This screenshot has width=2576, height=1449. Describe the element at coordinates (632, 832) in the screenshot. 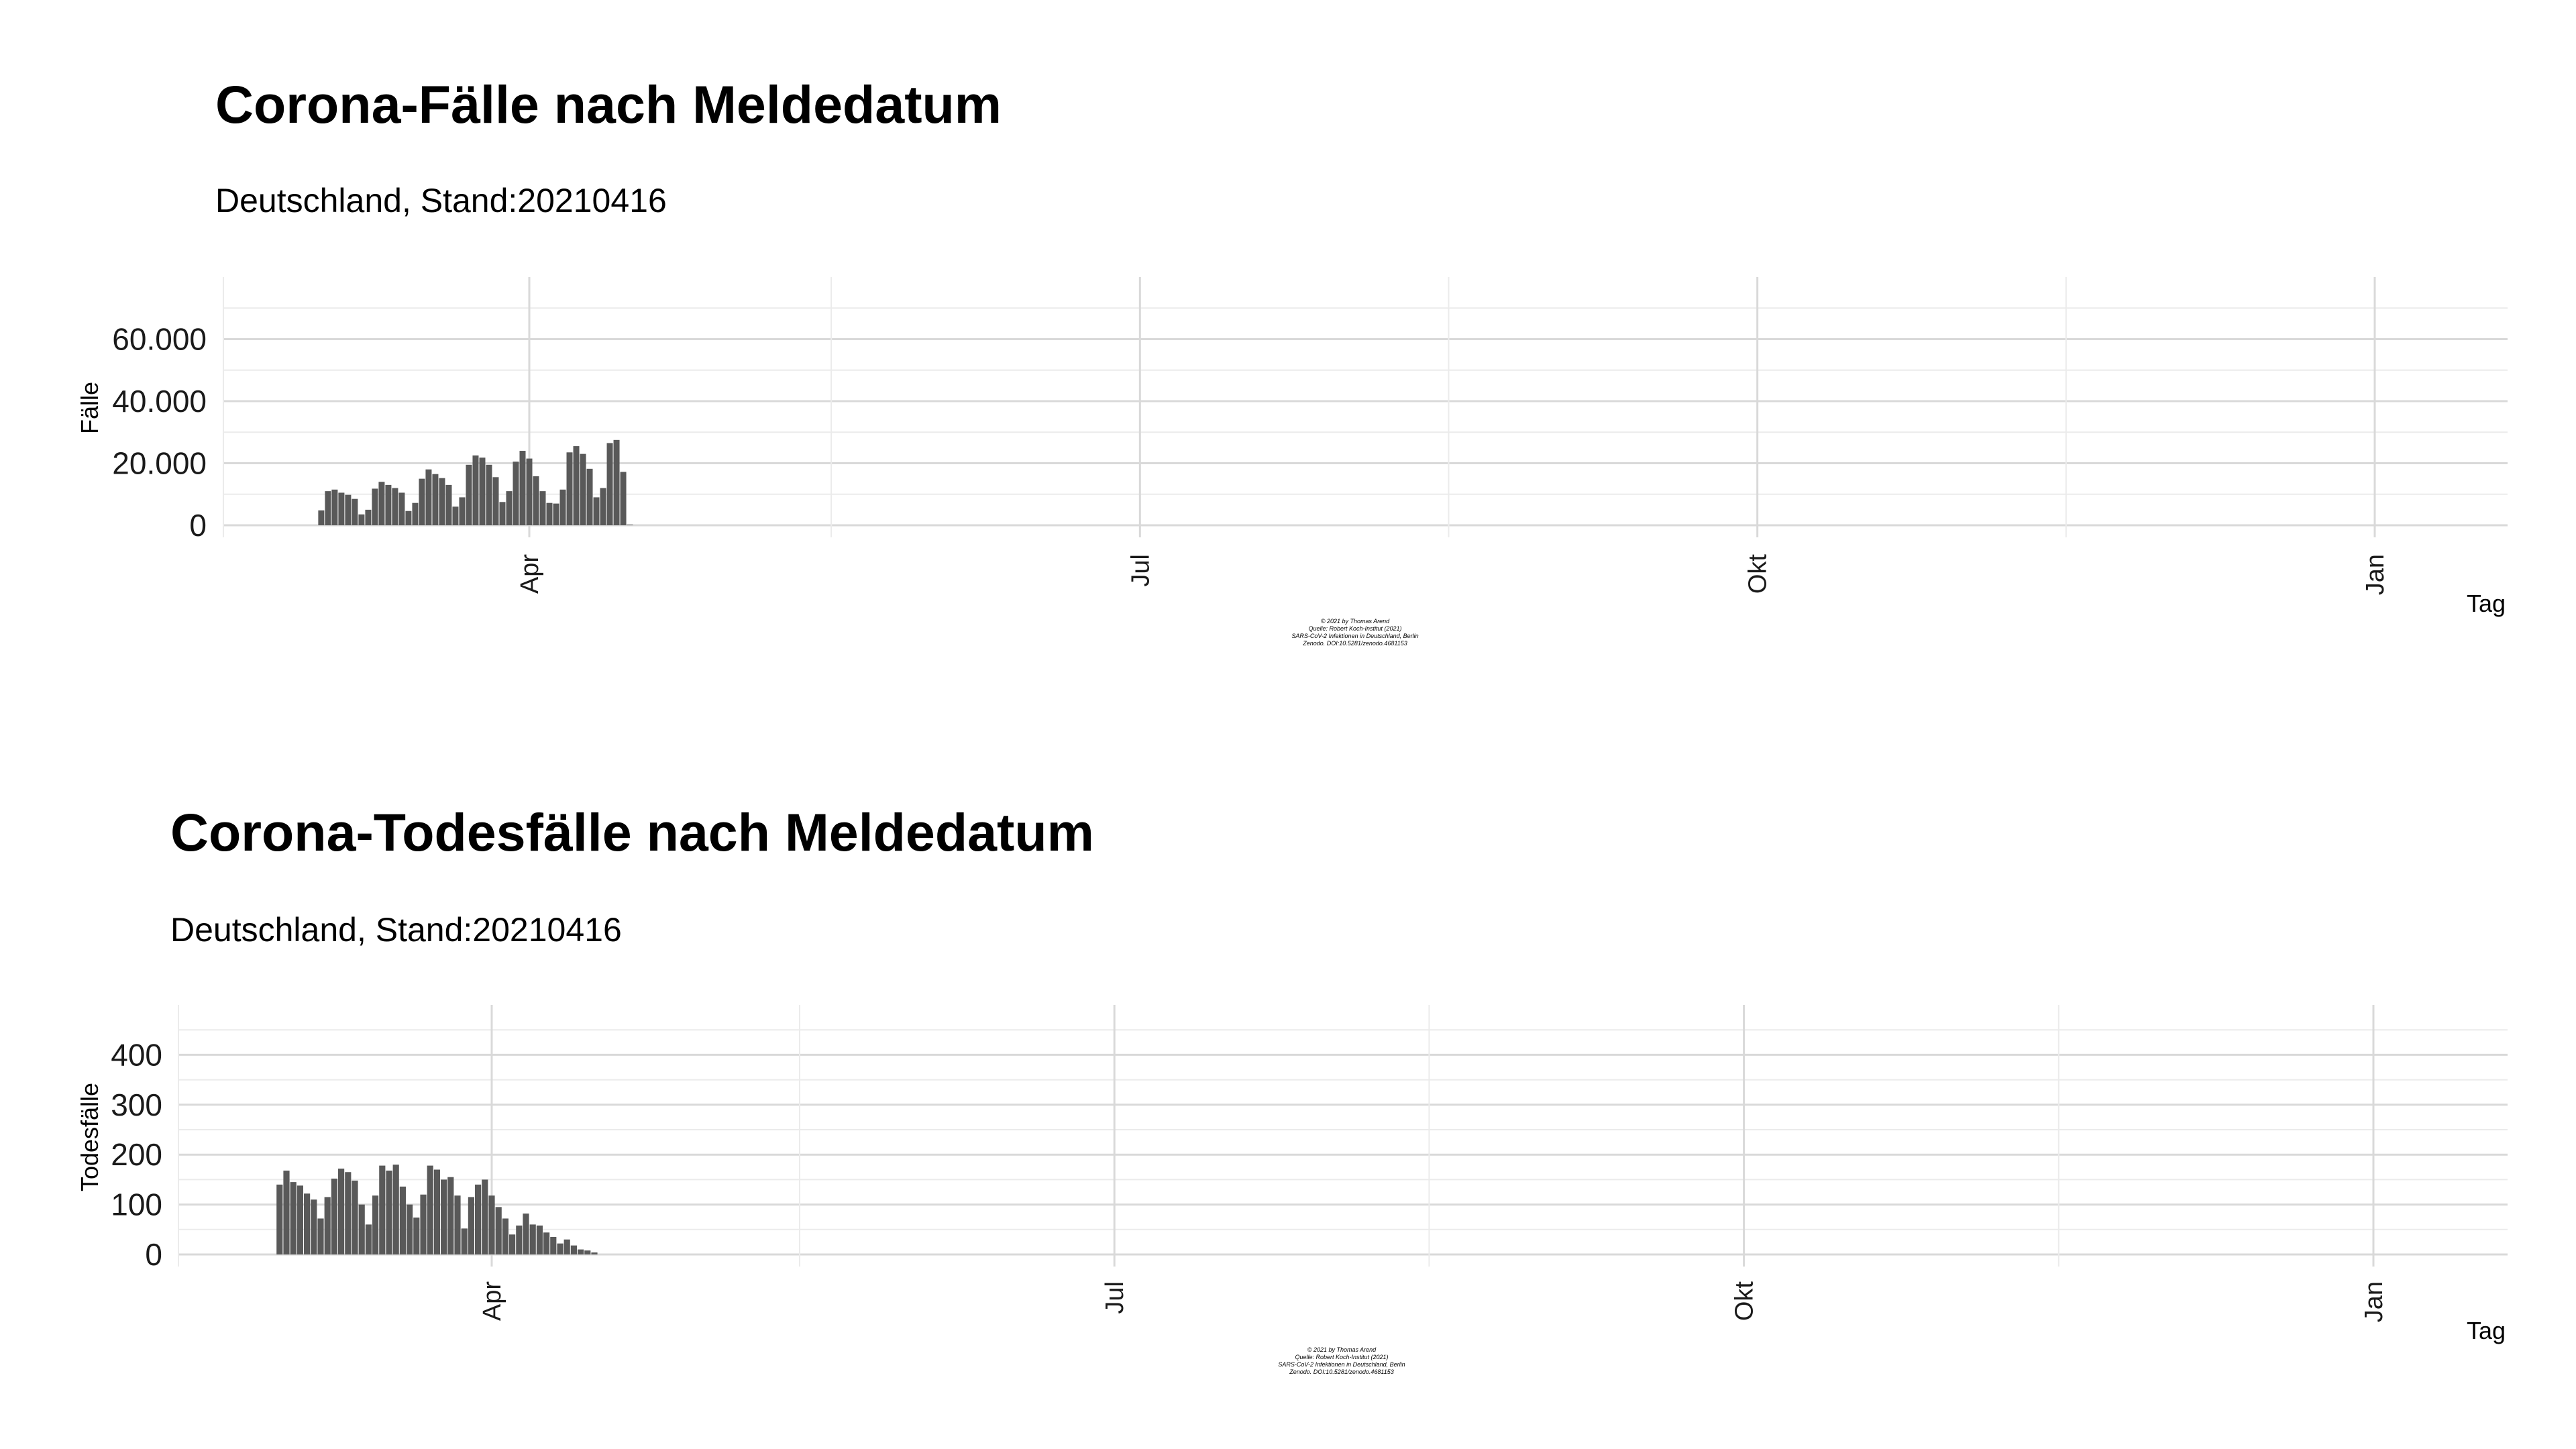

I see `chart-title: Corona-Todesfälle nach Meldedatum` at that location.